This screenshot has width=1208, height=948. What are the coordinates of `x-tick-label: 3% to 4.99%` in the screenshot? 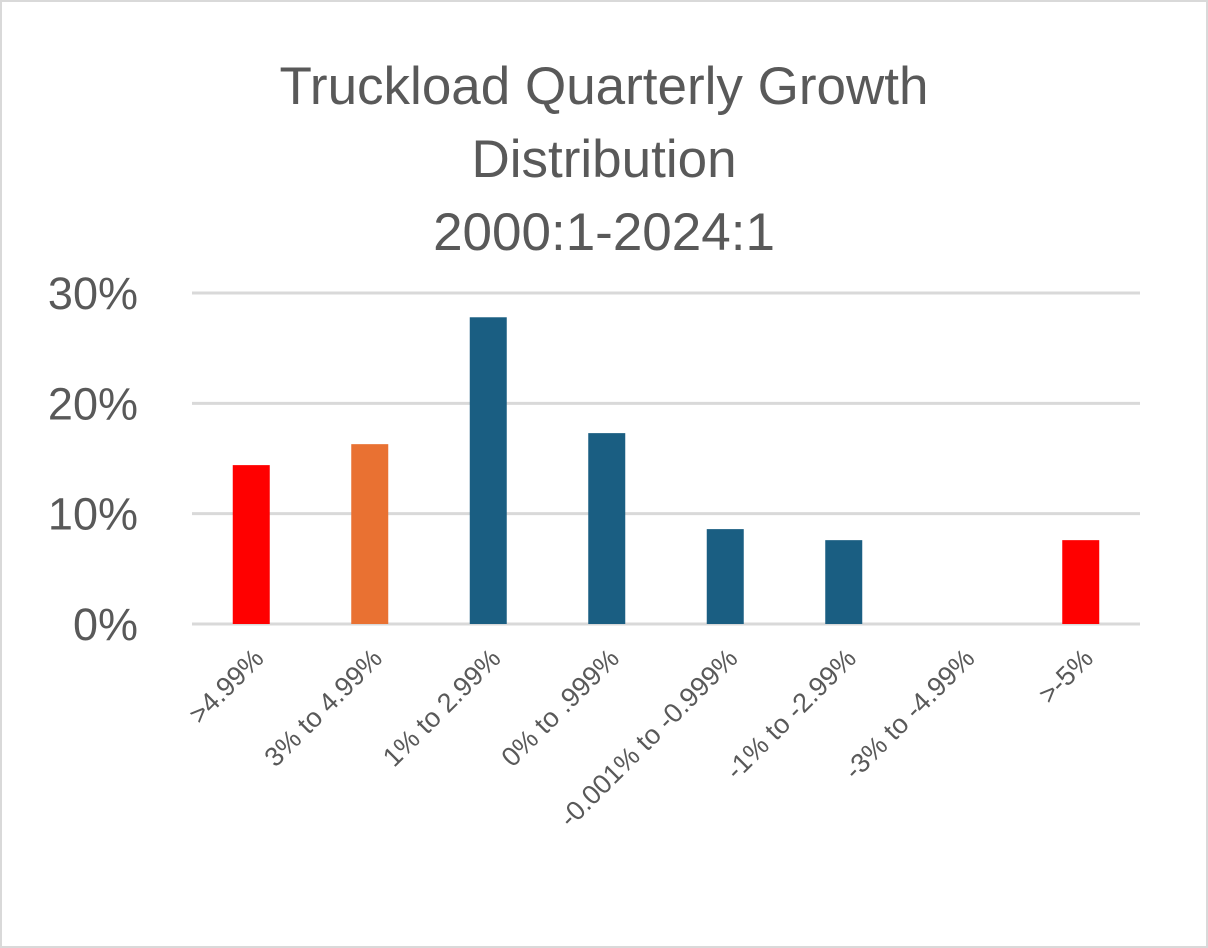 It's located at (323, 707).